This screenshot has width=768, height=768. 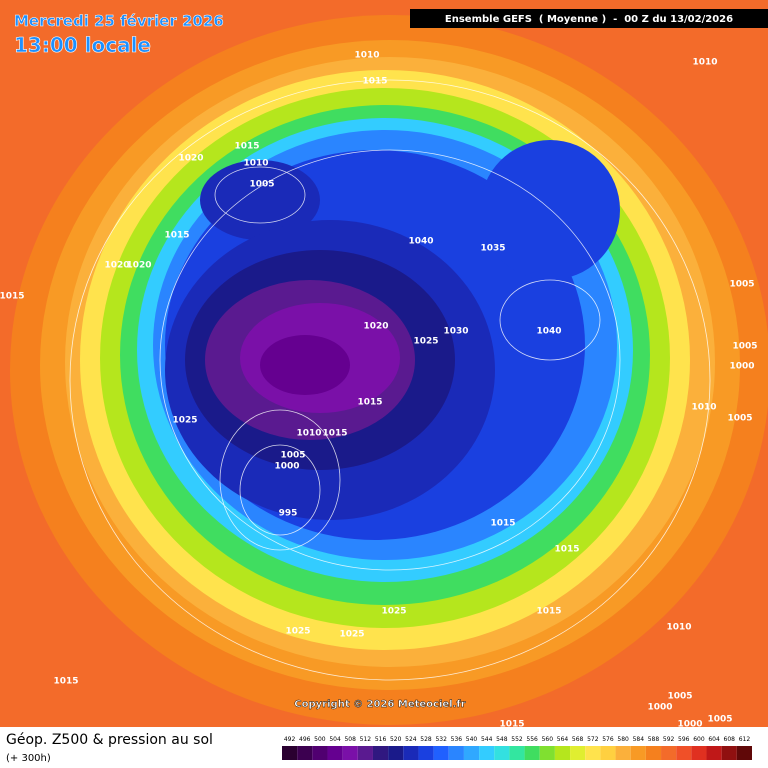 I want to click on legend-label: 532, so click(x=441, y=739).